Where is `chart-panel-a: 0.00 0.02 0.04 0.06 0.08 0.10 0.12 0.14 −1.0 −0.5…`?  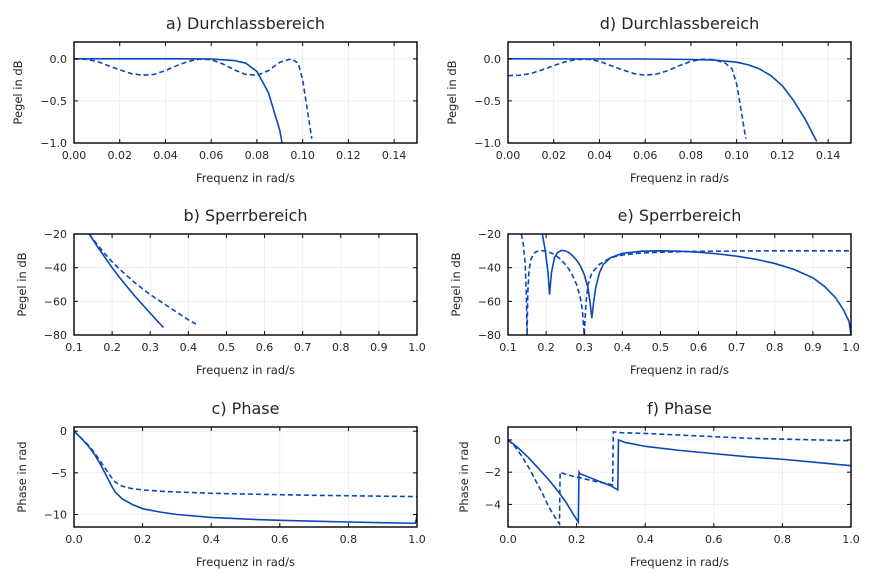 chart-panel-a: 0.00 0.02 0.04 0.06 0.08 0.10 0.12 0.14 −1.0 −0.5… is located at coordinates (214, 99).